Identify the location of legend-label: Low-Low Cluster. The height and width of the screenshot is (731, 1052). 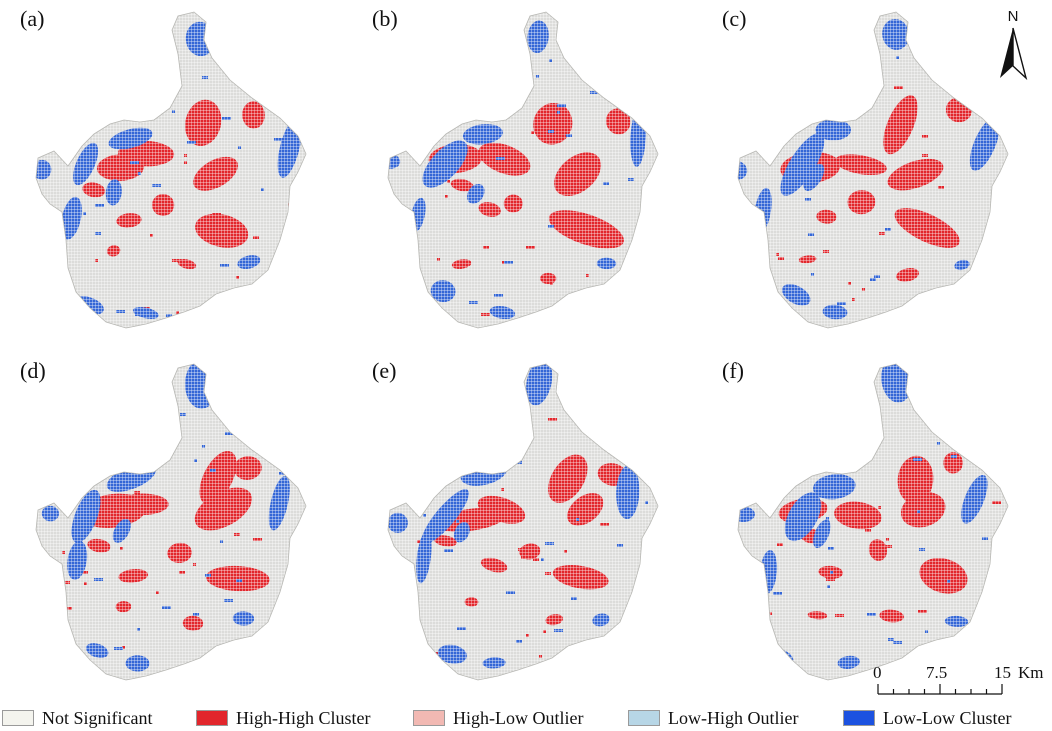
(947, 717).